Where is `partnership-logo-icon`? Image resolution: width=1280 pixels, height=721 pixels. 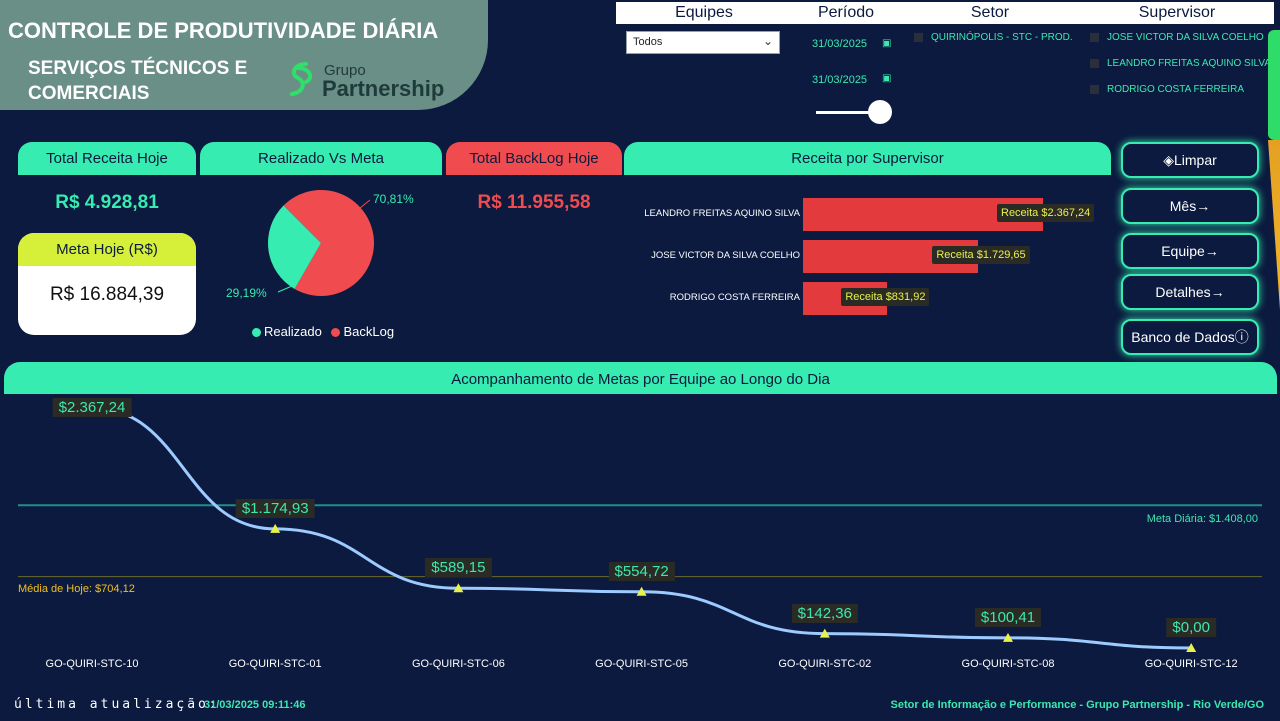 partnership-logo-icon is located at coordinates (301, 79).